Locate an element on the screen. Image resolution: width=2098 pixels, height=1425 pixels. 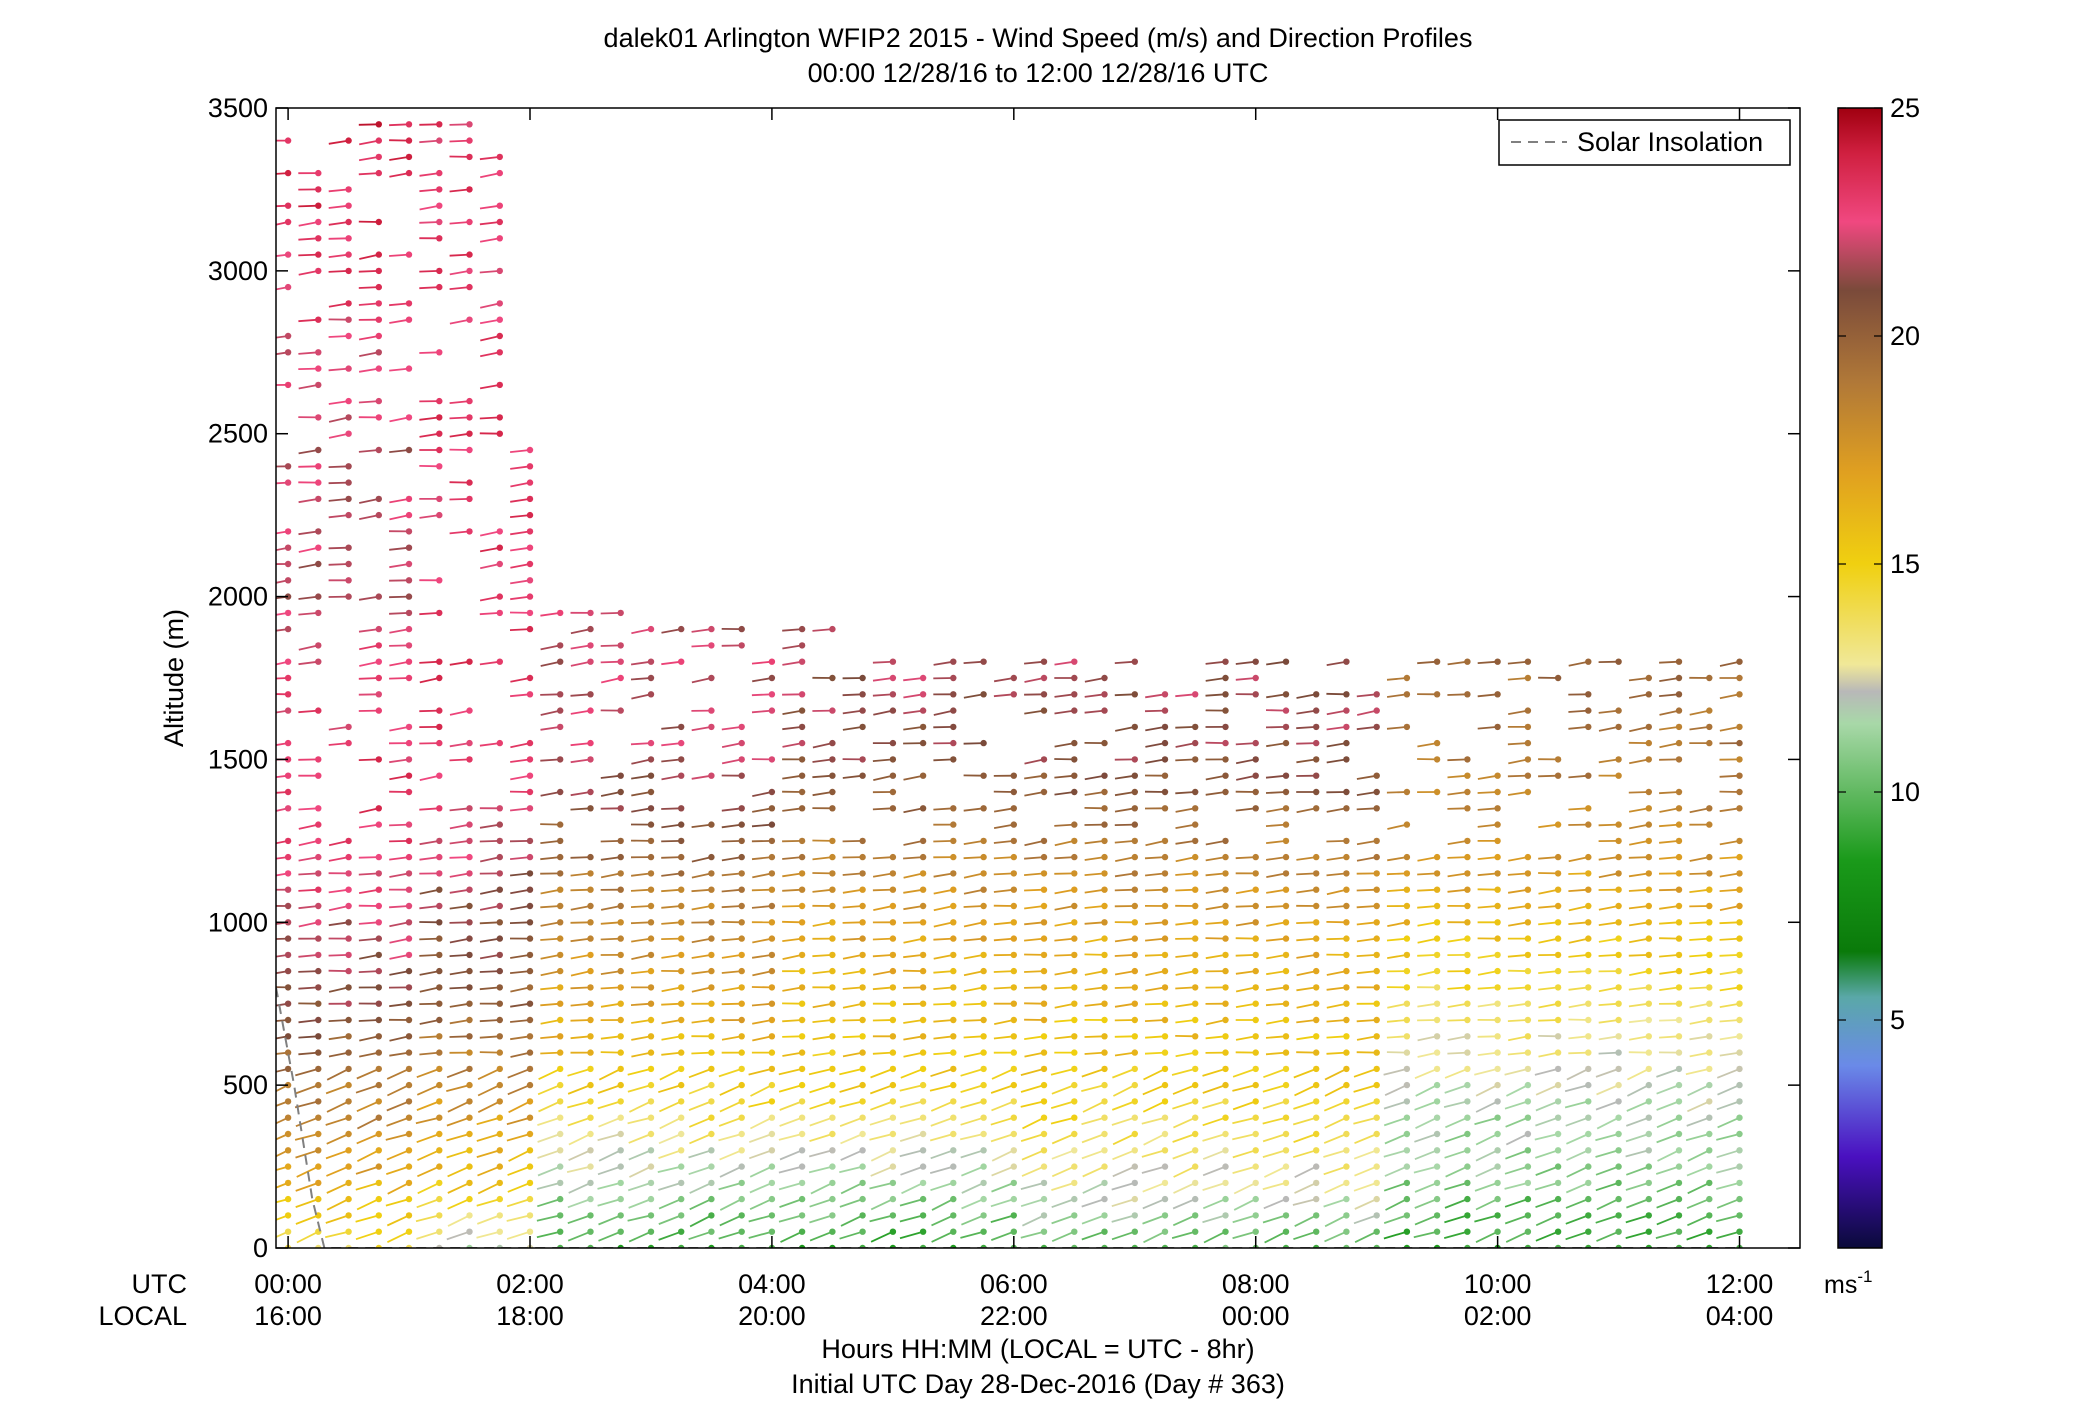
colorbar-unit: ms-1 is located at coordinates (1848, 1283).